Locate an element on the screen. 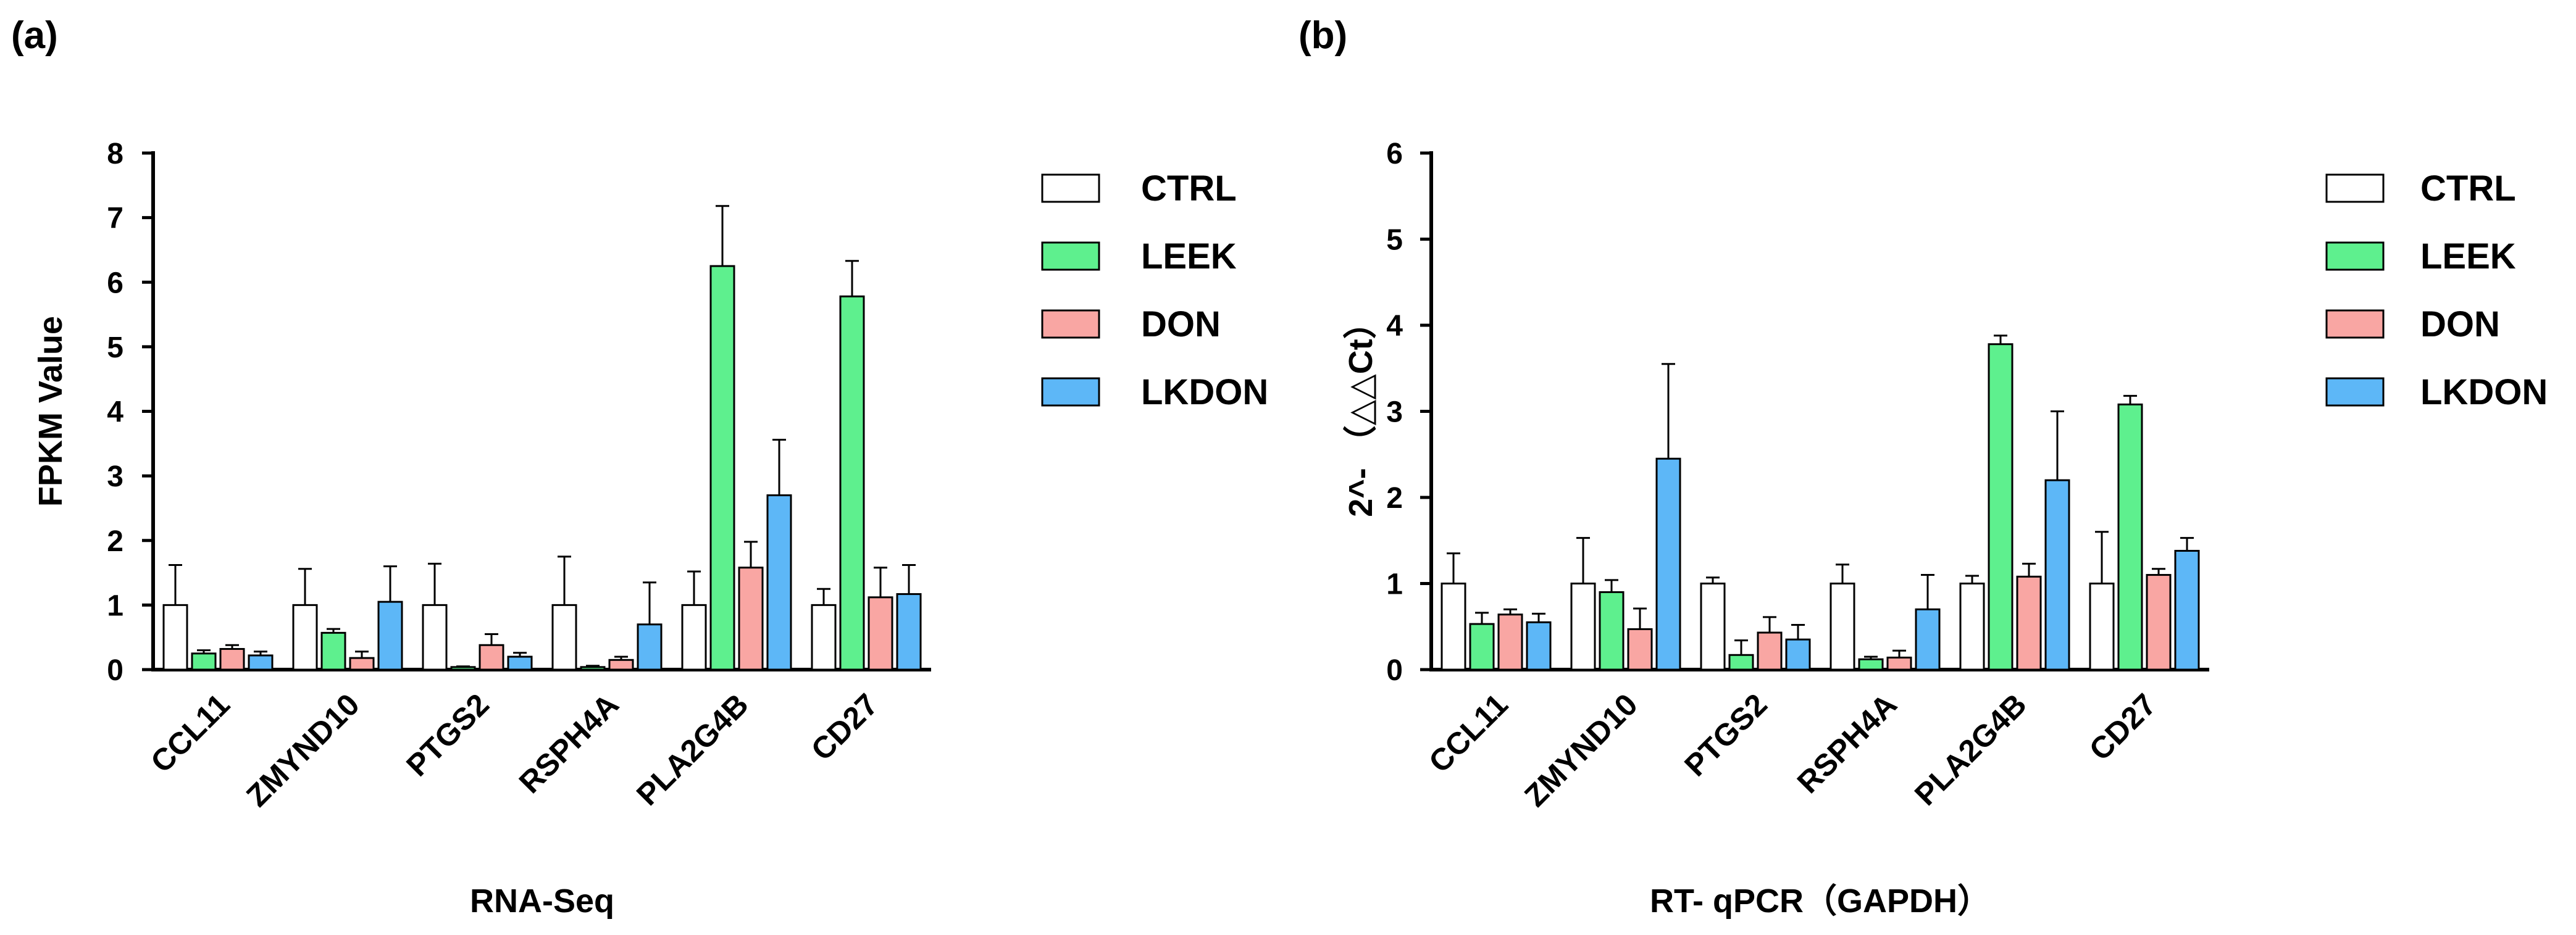  panel-b-label: (b) is located at coordinates (1322, 35).